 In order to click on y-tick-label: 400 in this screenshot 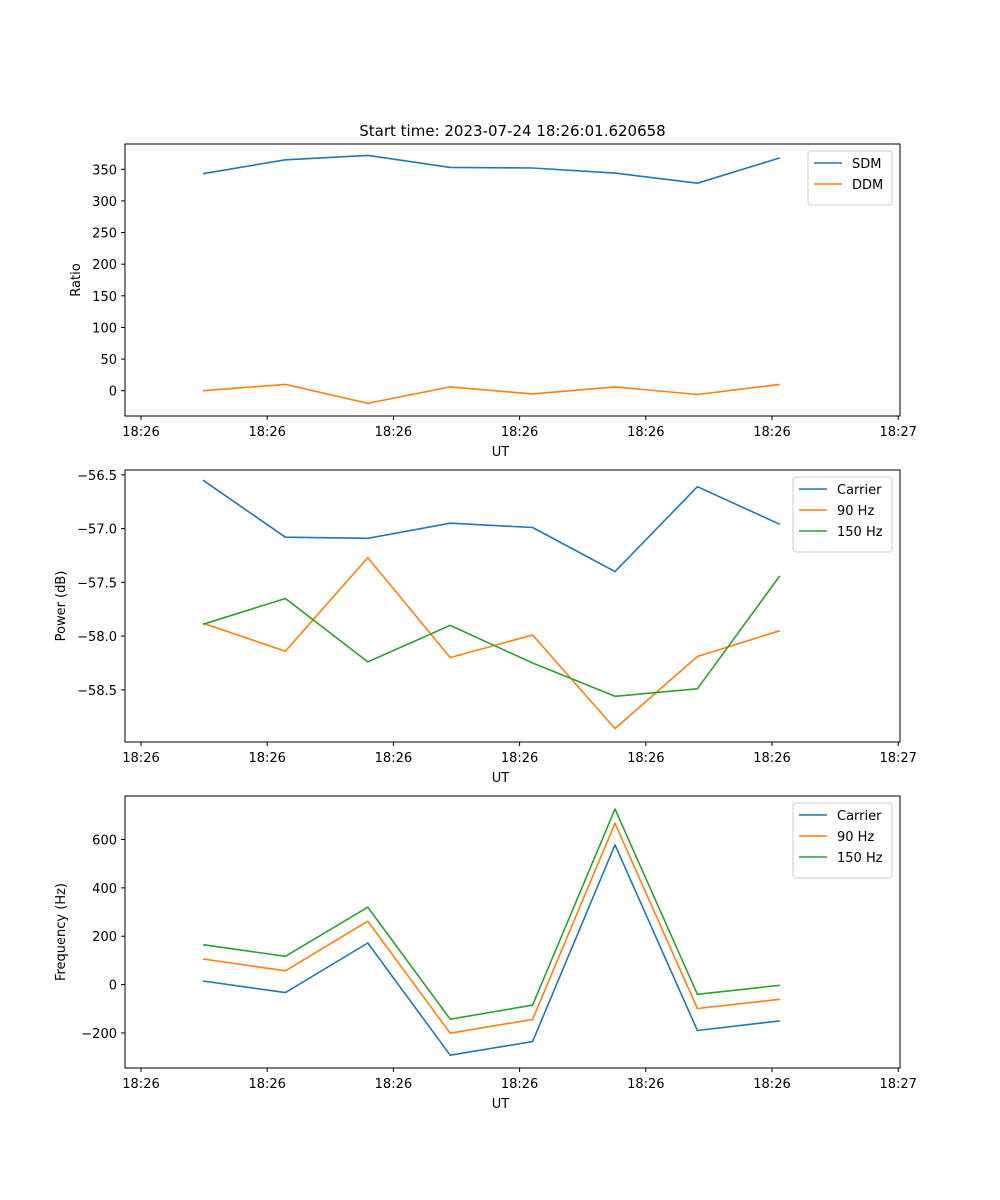, I will do `click(104, 889)`.